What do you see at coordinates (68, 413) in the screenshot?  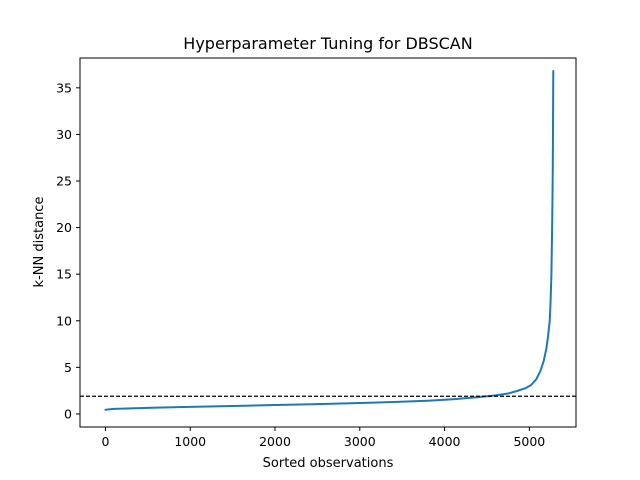 I see `y-tick-label: 0` at bounding box center [68, 413].